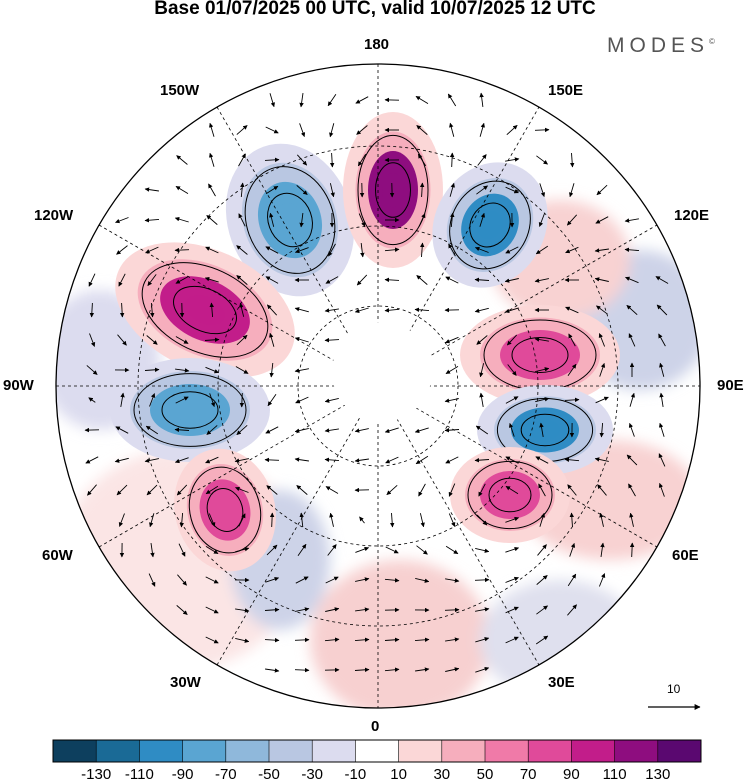 The width and height of the screenshot is (750, 783). I want to click on label-120w: 120W, so click(54, 215).